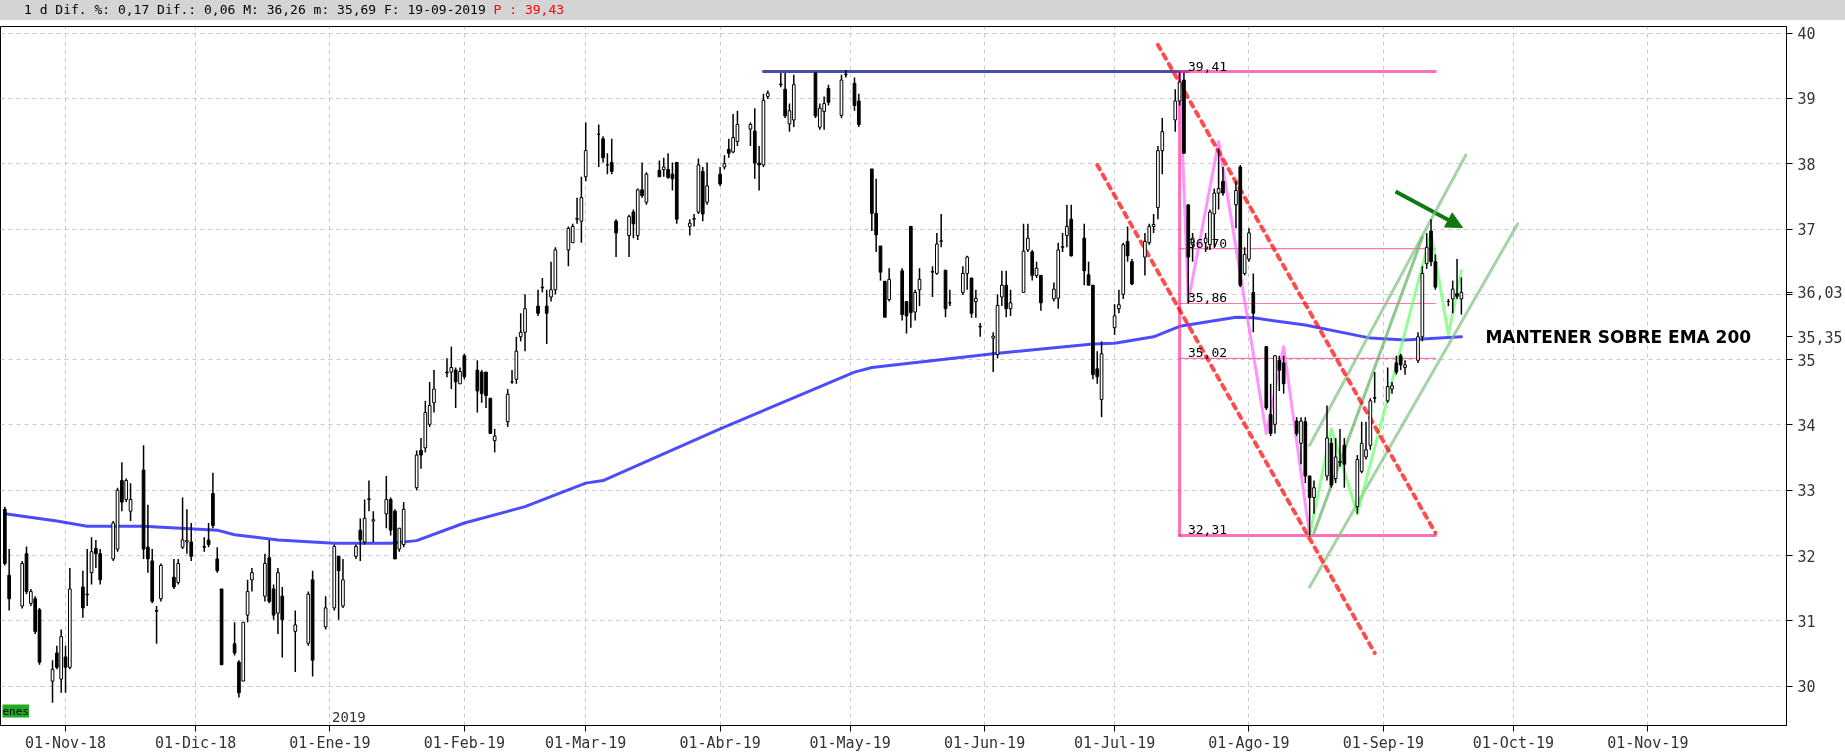  What do you see at coordinates (464, 742) in the screenshot?
I see `x-tick-label: 01-Feb-19` at bounding box center [464, 742].